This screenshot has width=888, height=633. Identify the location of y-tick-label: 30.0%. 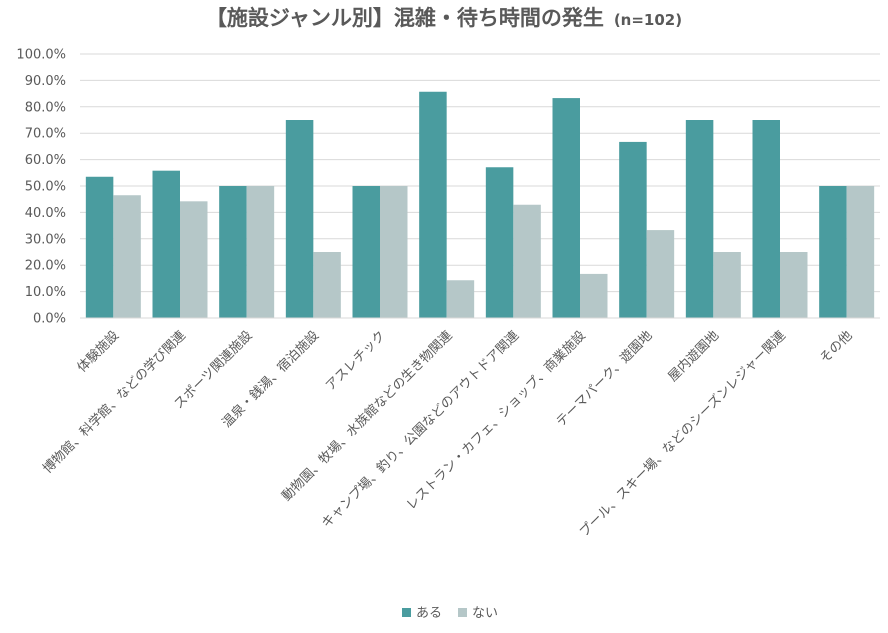
(45, 239).